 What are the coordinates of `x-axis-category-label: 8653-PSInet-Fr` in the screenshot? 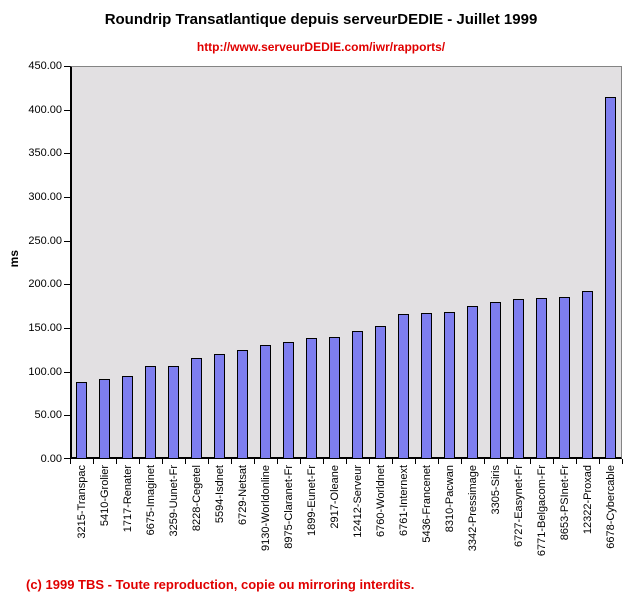 It's located at (564, 502).